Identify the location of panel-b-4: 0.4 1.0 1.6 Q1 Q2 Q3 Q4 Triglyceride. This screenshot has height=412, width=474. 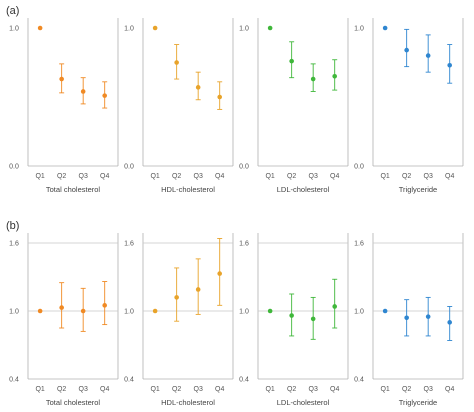
(409, 320).